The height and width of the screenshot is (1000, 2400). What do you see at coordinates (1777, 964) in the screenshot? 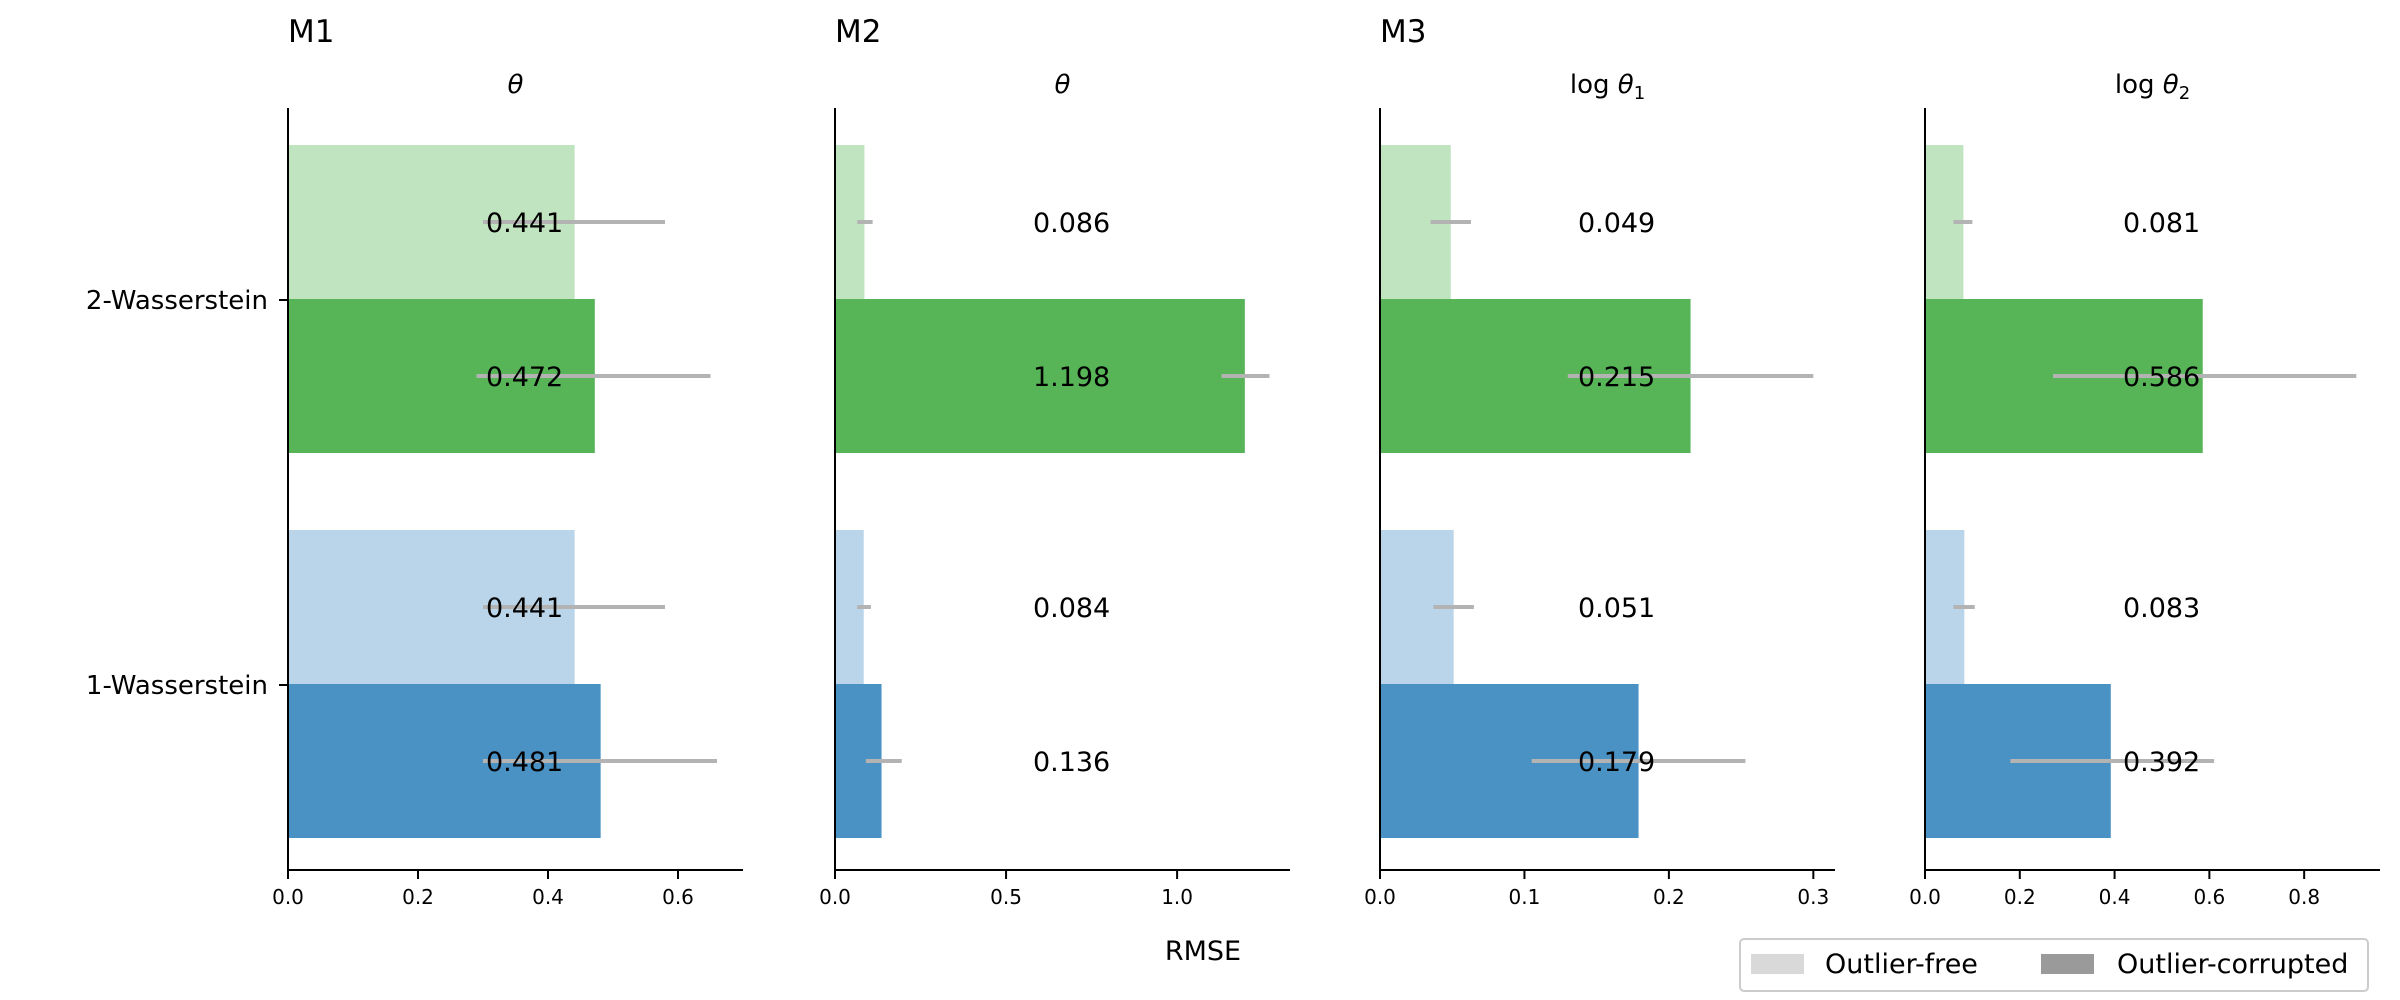
I see `legend-swatch-outlier-free` at bounding box center [1777, 964].